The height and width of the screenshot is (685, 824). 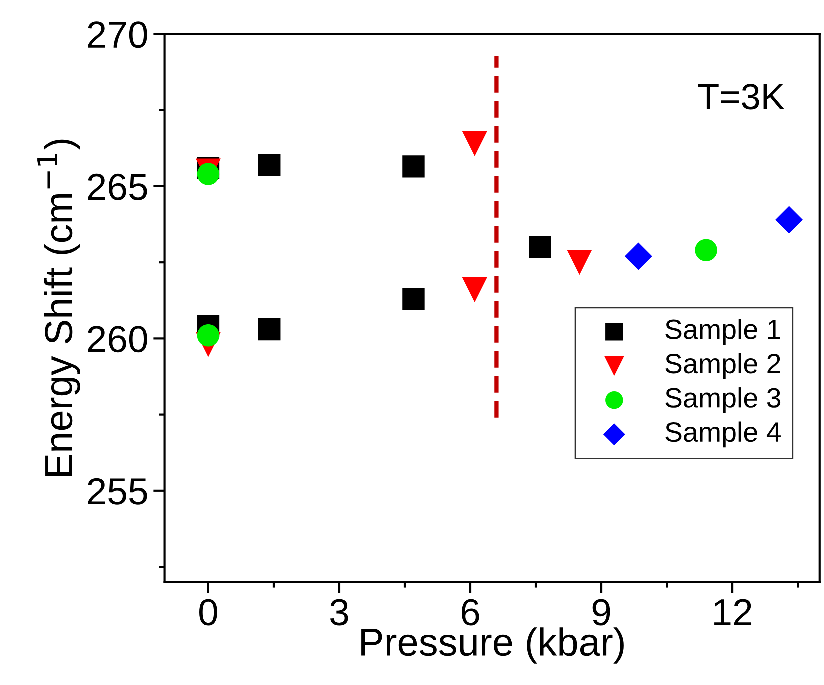 I want to click on x-tick-label: 12, so click(x=733, y=612).